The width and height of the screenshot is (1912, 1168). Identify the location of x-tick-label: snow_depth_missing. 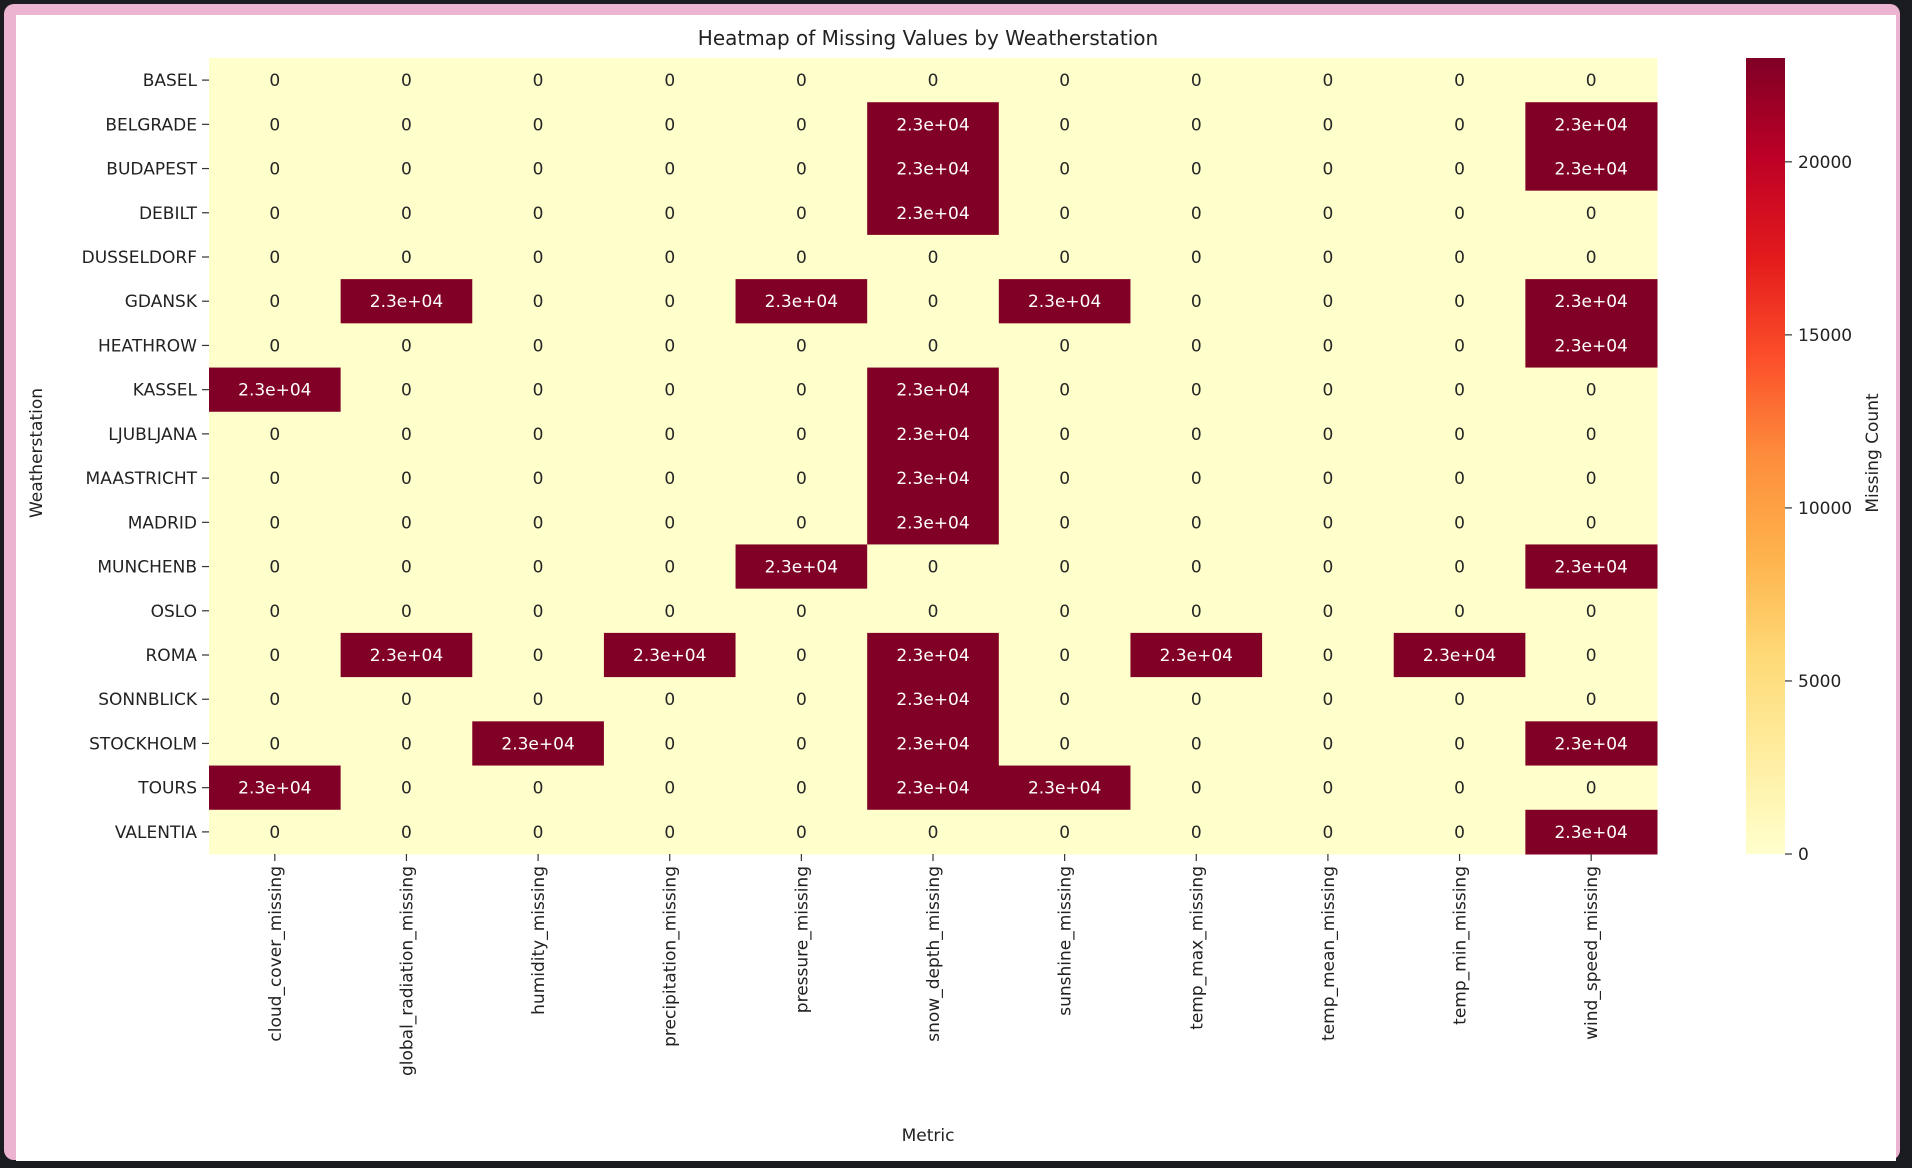
(934, 954).